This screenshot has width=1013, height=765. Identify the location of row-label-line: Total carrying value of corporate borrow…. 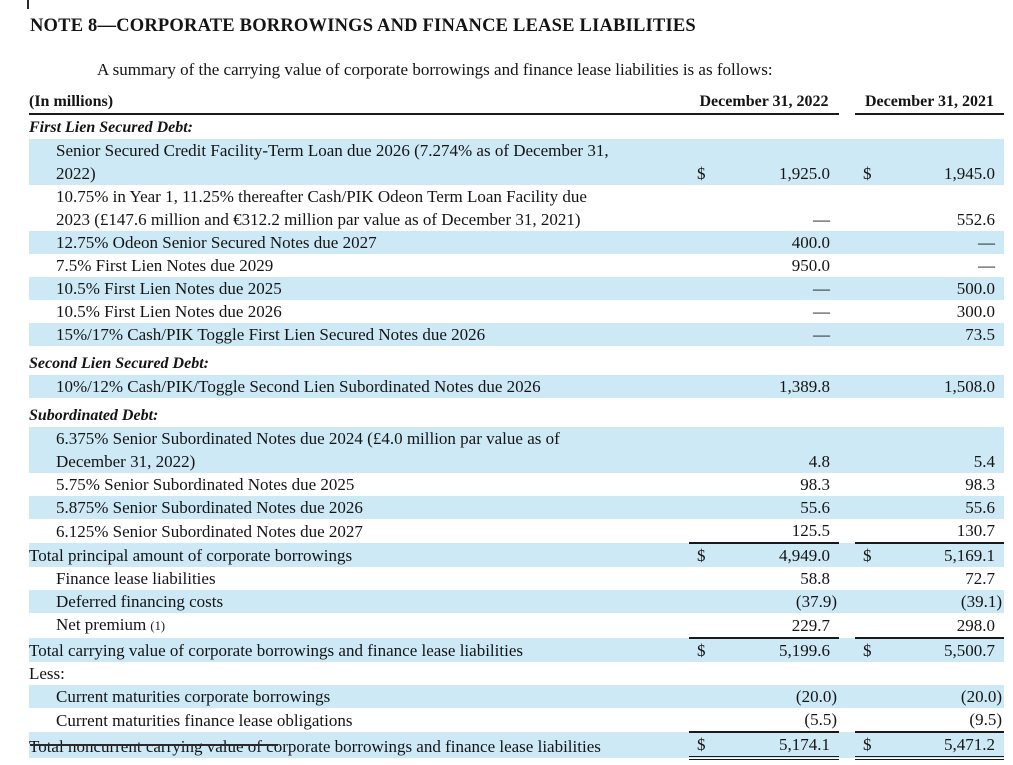
(276, 650).